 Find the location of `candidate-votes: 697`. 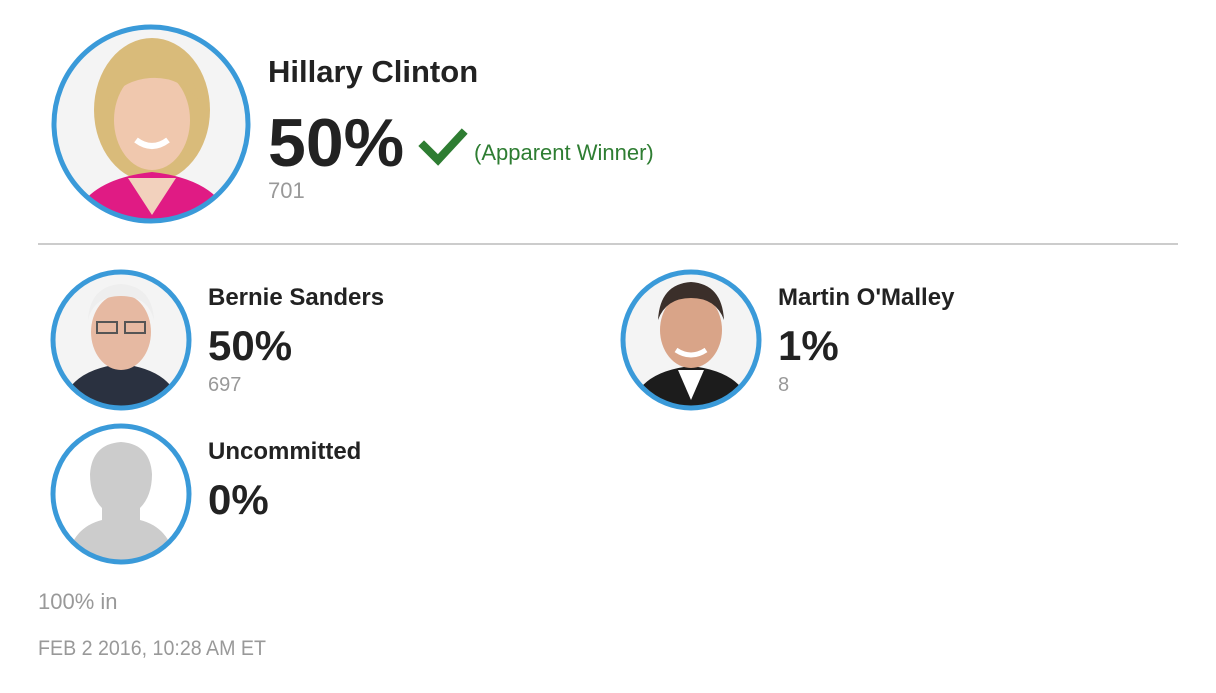

candidate-votes: 697 is located at coordinates (224, 385).